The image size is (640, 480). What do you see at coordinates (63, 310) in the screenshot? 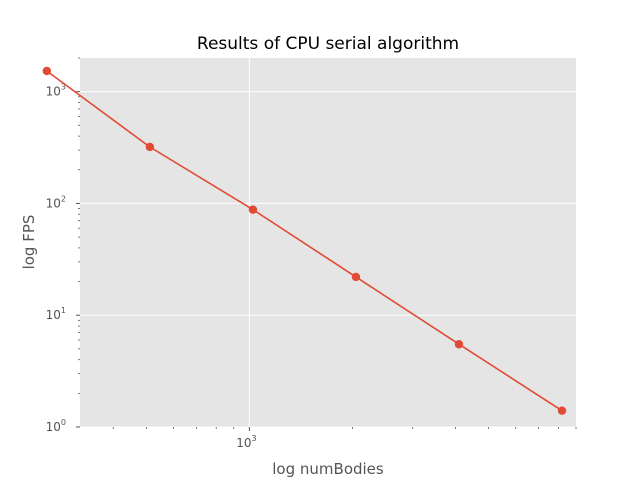
I see `y-tick-exponent: 1` at bounding box center [63, 310].